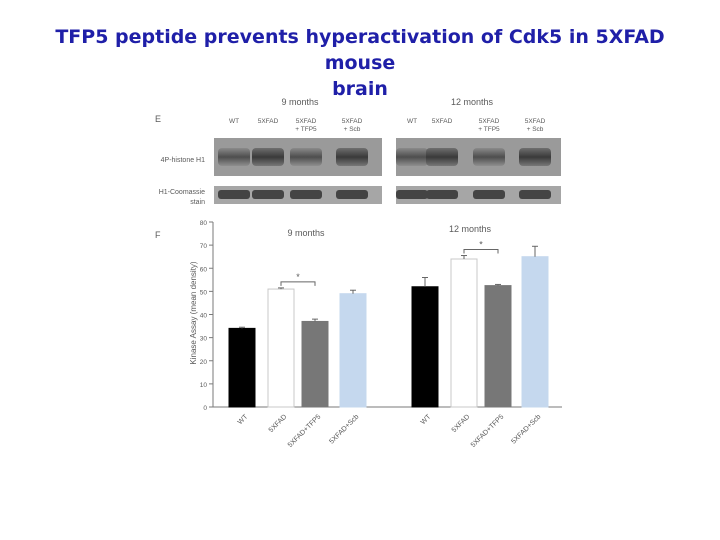  What do you see at coordinates (204, 339) in the screenshot?
I see `y-tick-label: 30` at bounding box center [204, 339].